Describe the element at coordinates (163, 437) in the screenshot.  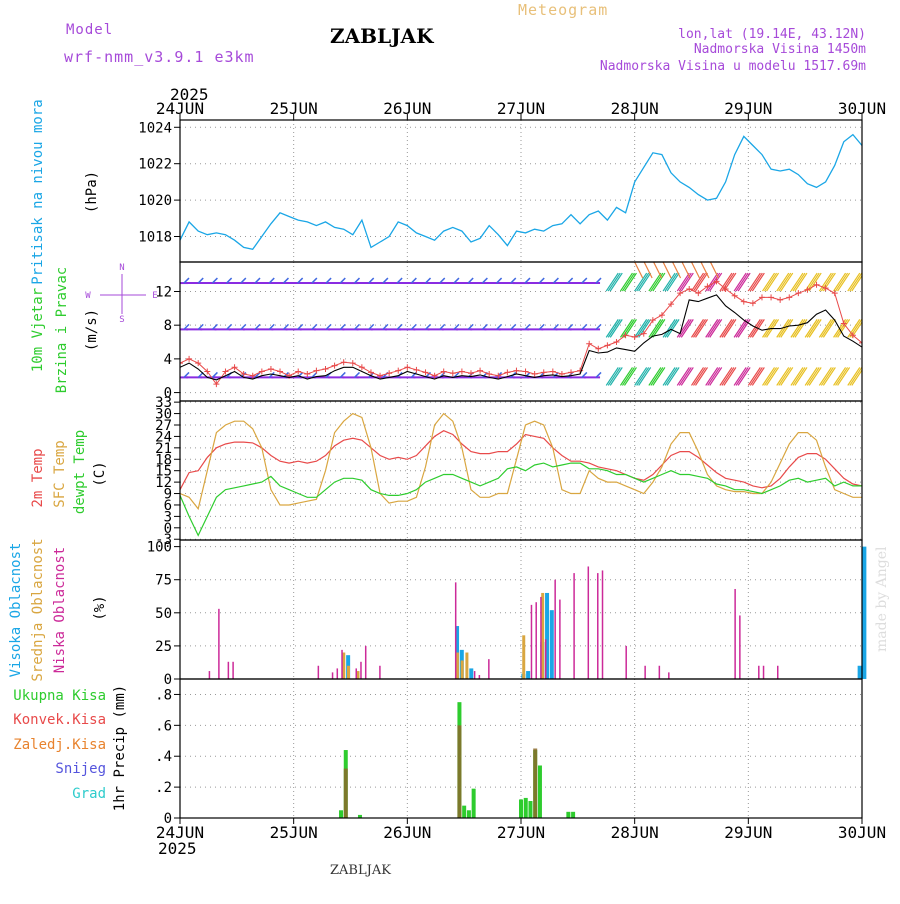
I see `ytick-label: 24` at that location.